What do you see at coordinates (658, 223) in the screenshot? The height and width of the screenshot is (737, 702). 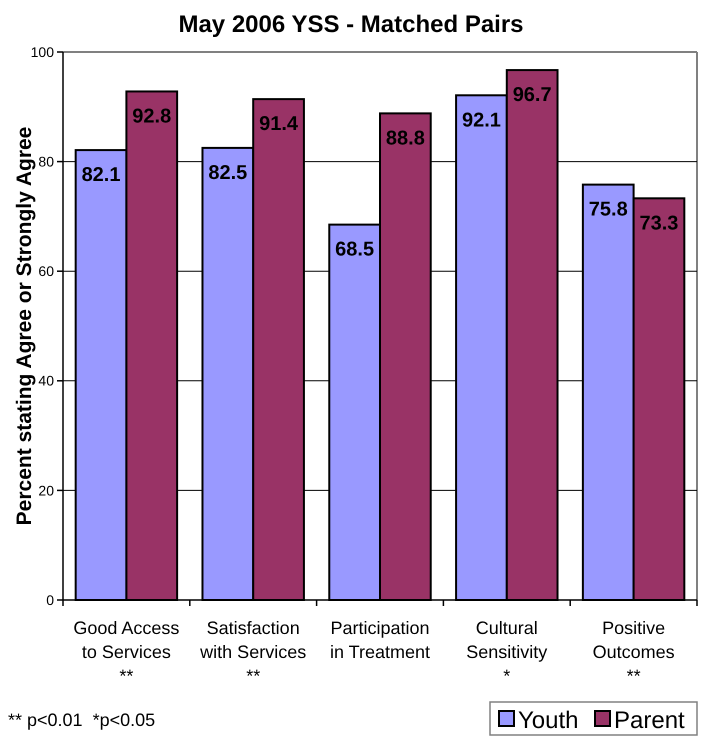 I see `data-label: 73.3` at bounding box center [658, 223].